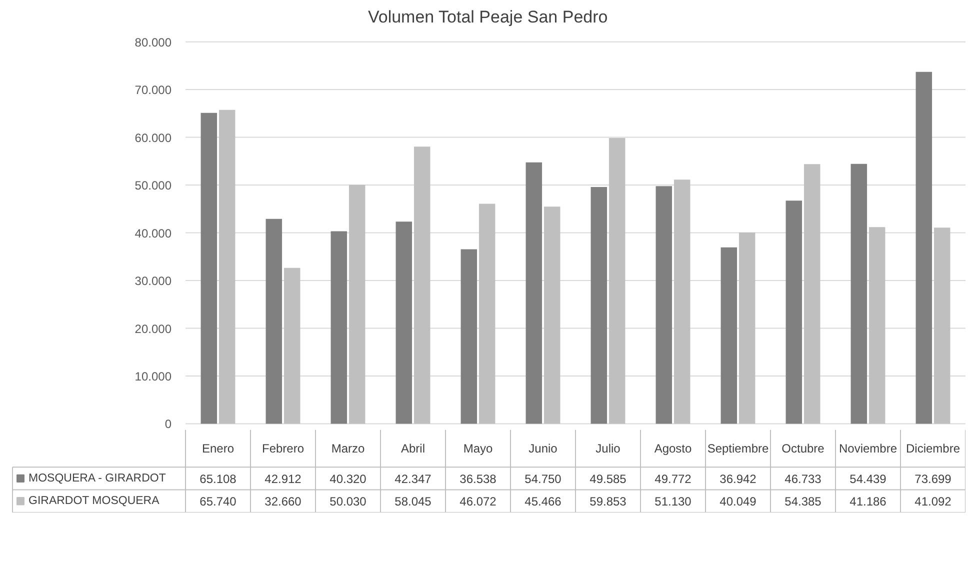 The width and height of the screenshot is (979, 584). I want to click on data-label: 32.660, so click(283, 501).